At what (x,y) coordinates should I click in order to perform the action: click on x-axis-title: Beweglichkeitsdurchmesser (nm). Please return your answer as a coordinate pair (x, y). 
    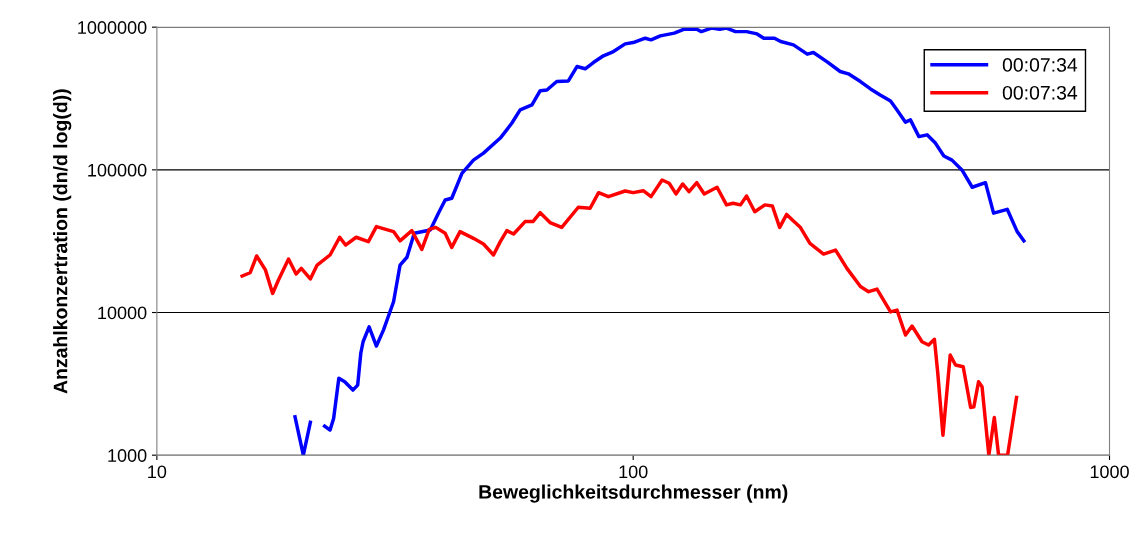
    Looking at the image, I should click on (633, 493).